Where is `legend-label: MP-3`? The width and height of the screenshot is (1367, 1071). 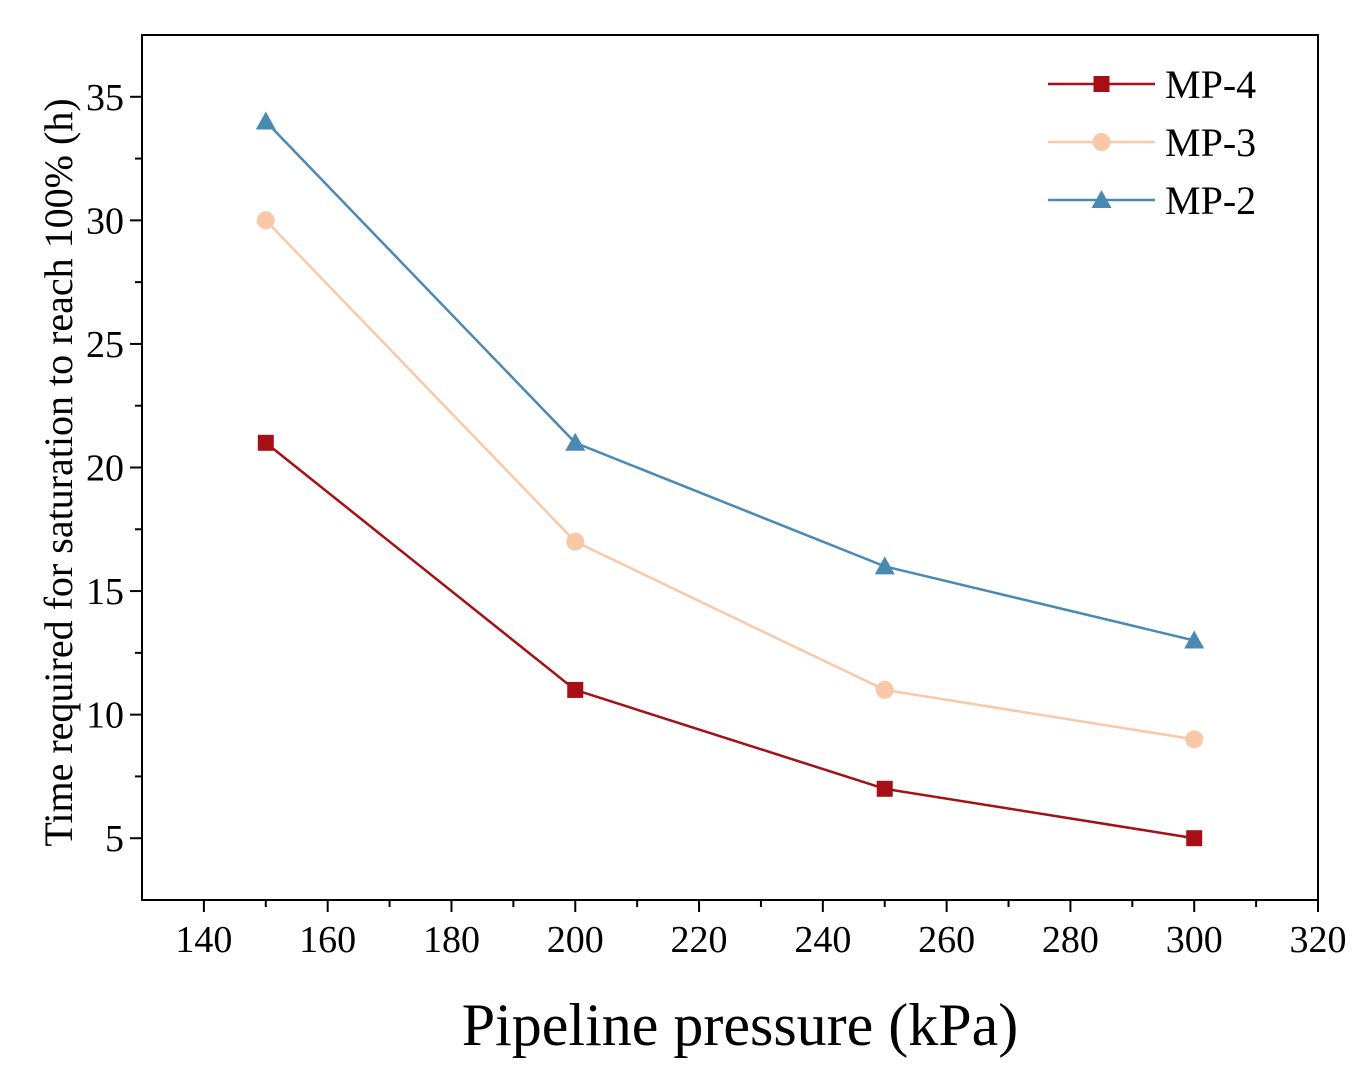
legend-label: MP-3 is located at coordinates (1210, 142).